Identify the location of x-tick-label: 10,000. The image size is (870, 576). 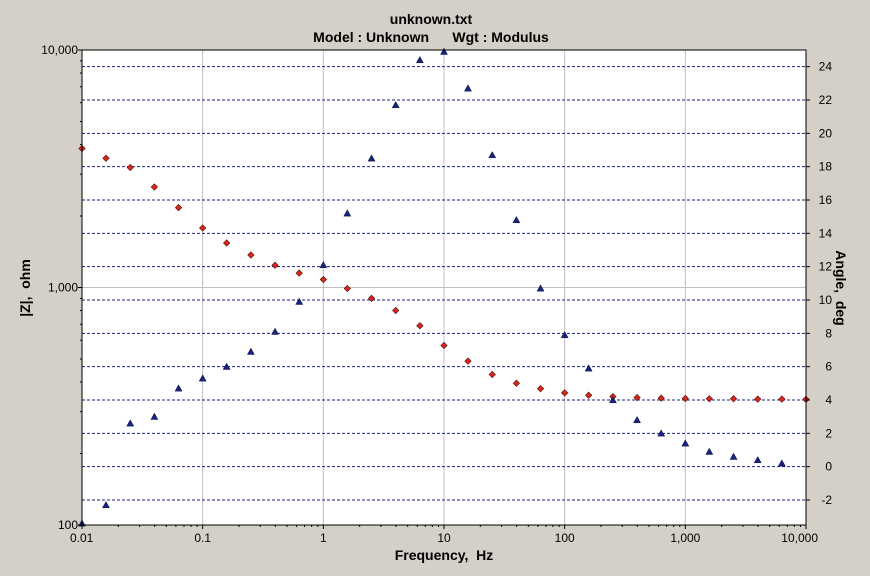
(799, 538).